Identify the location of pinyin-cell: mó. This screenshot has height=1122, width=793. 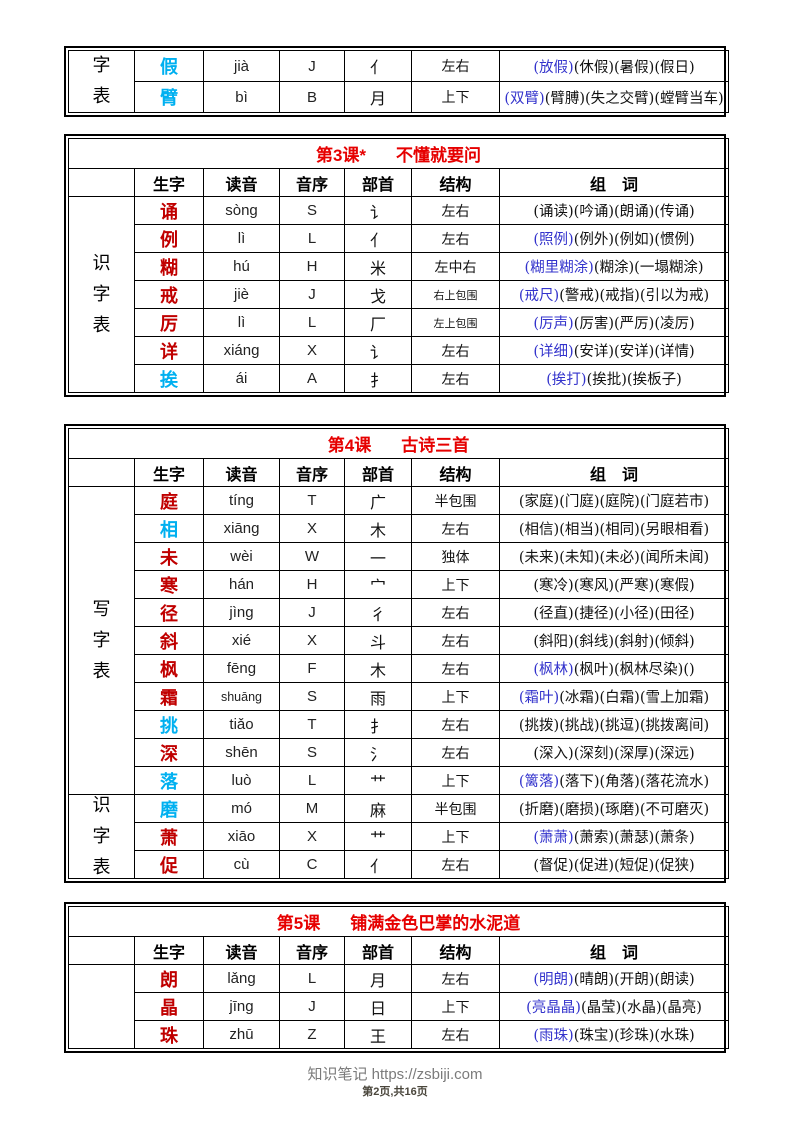
(241, 808).